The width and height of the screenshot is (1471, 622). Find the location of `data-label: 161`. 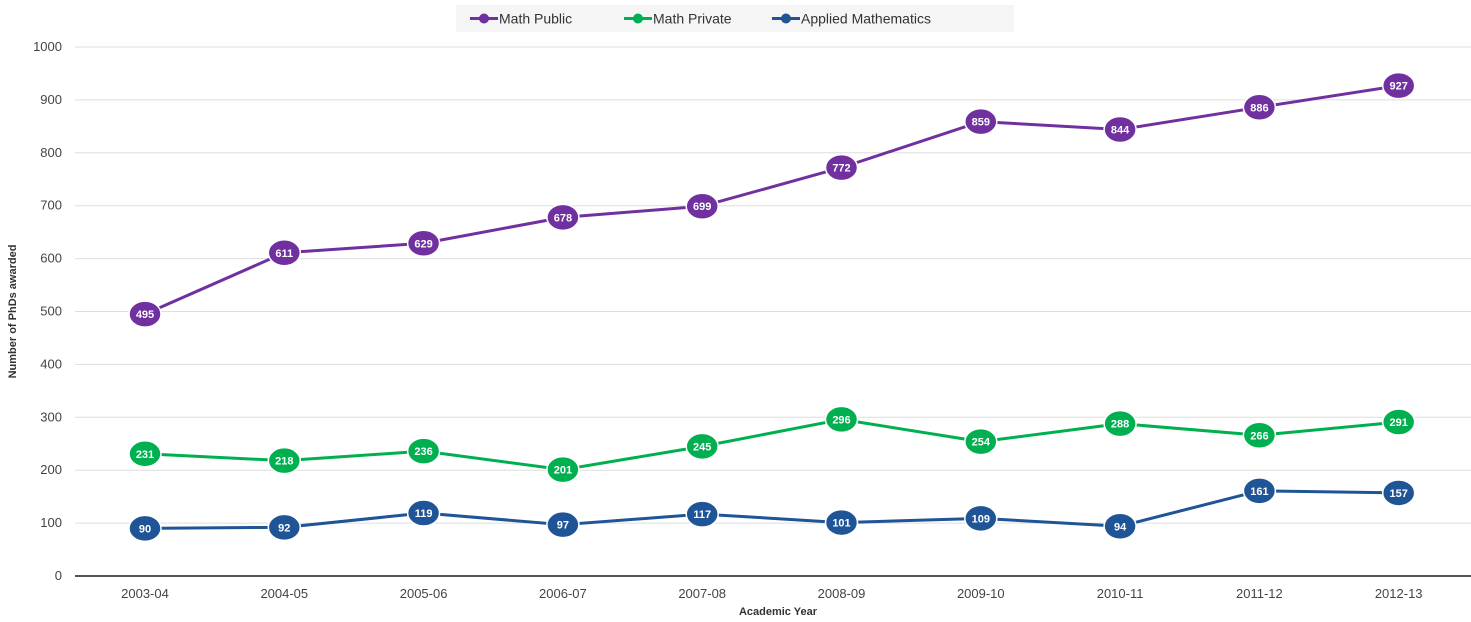

data-label: 161 is located at coordinates (1259, 492).